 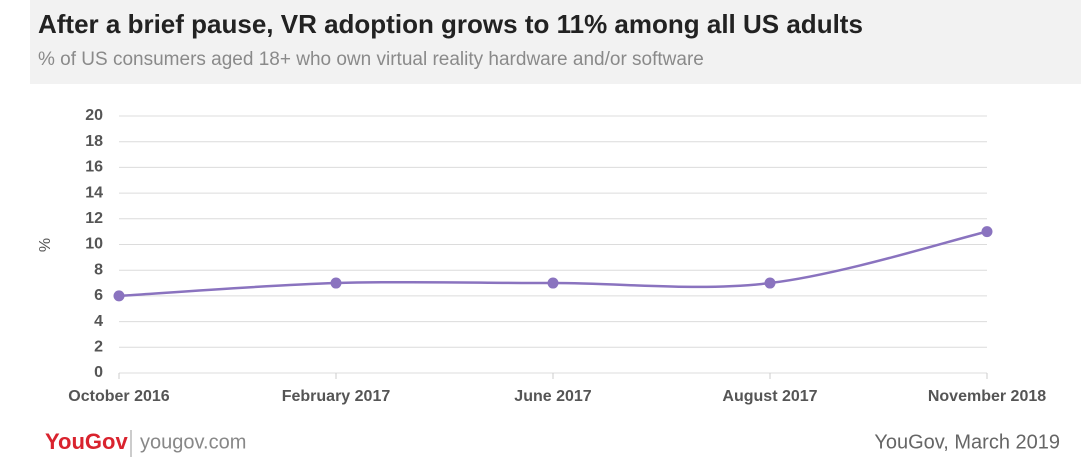 What do you see at coordinates (118, 396) in the screenshot?
I see `x-tick-label: October 2016` at bounding box center [118, 396].